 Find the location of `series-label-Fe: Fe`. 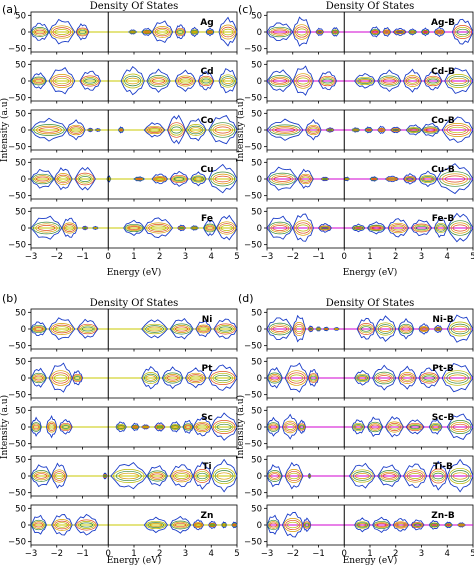

series-label-Fe: Fe is located at coordinates (207, 219).